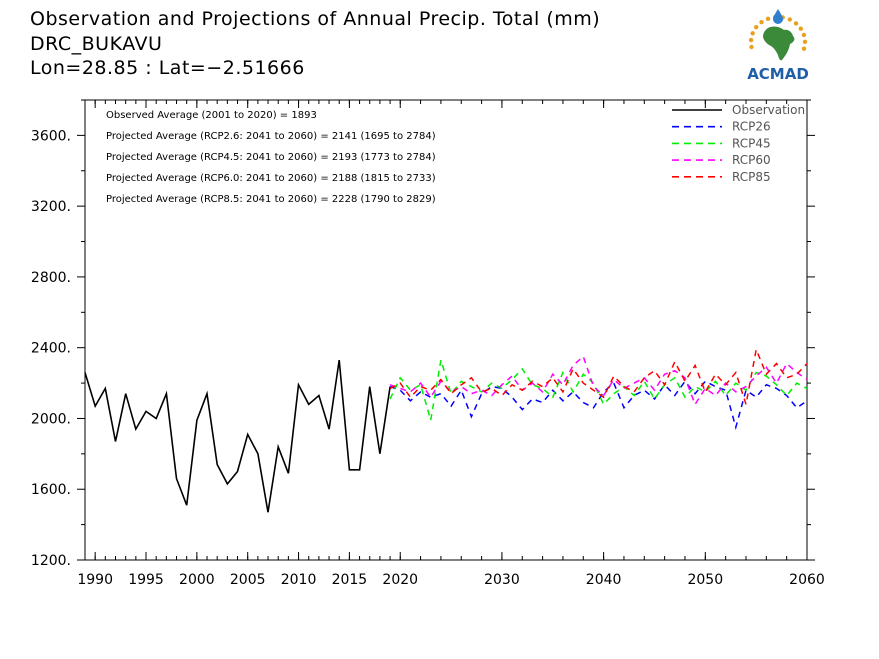  I want to click on x-tick-label: 1990, so click(95, 580).